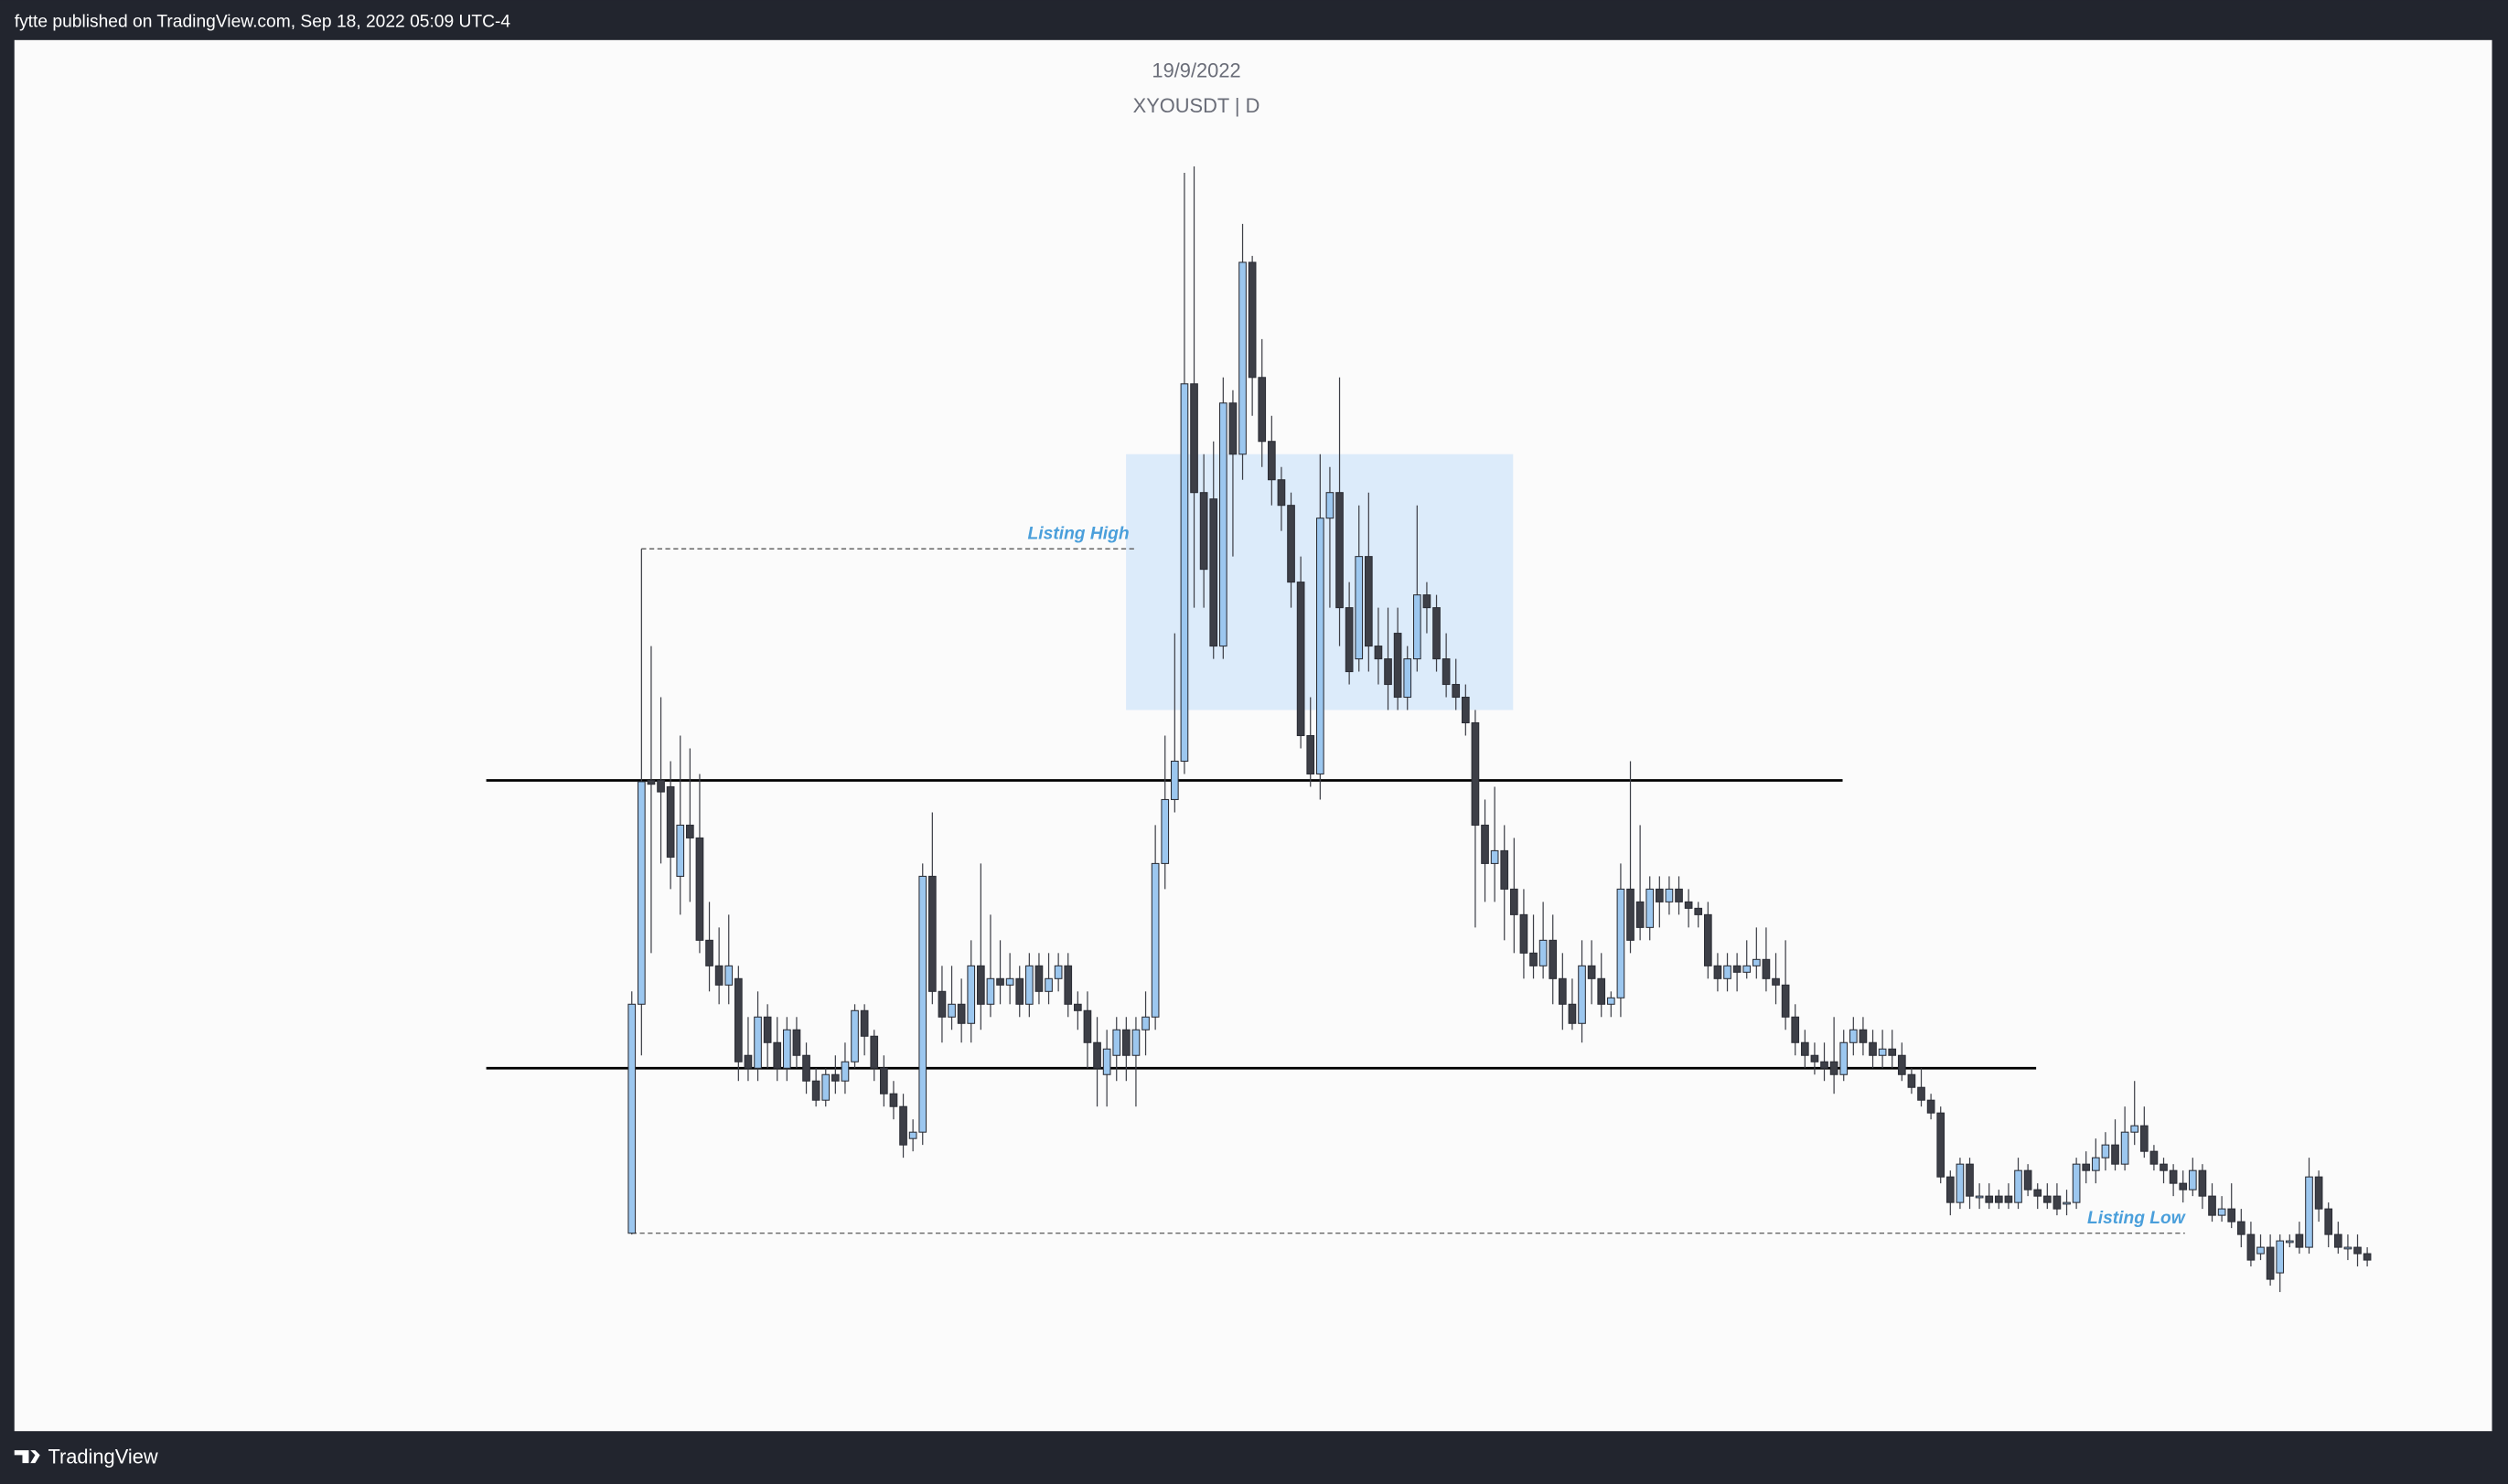  What do you see at coordinates (1079, 534) in the screenshot?
I see `annotation-label: Listing High` at bounding box center [1079, 534].